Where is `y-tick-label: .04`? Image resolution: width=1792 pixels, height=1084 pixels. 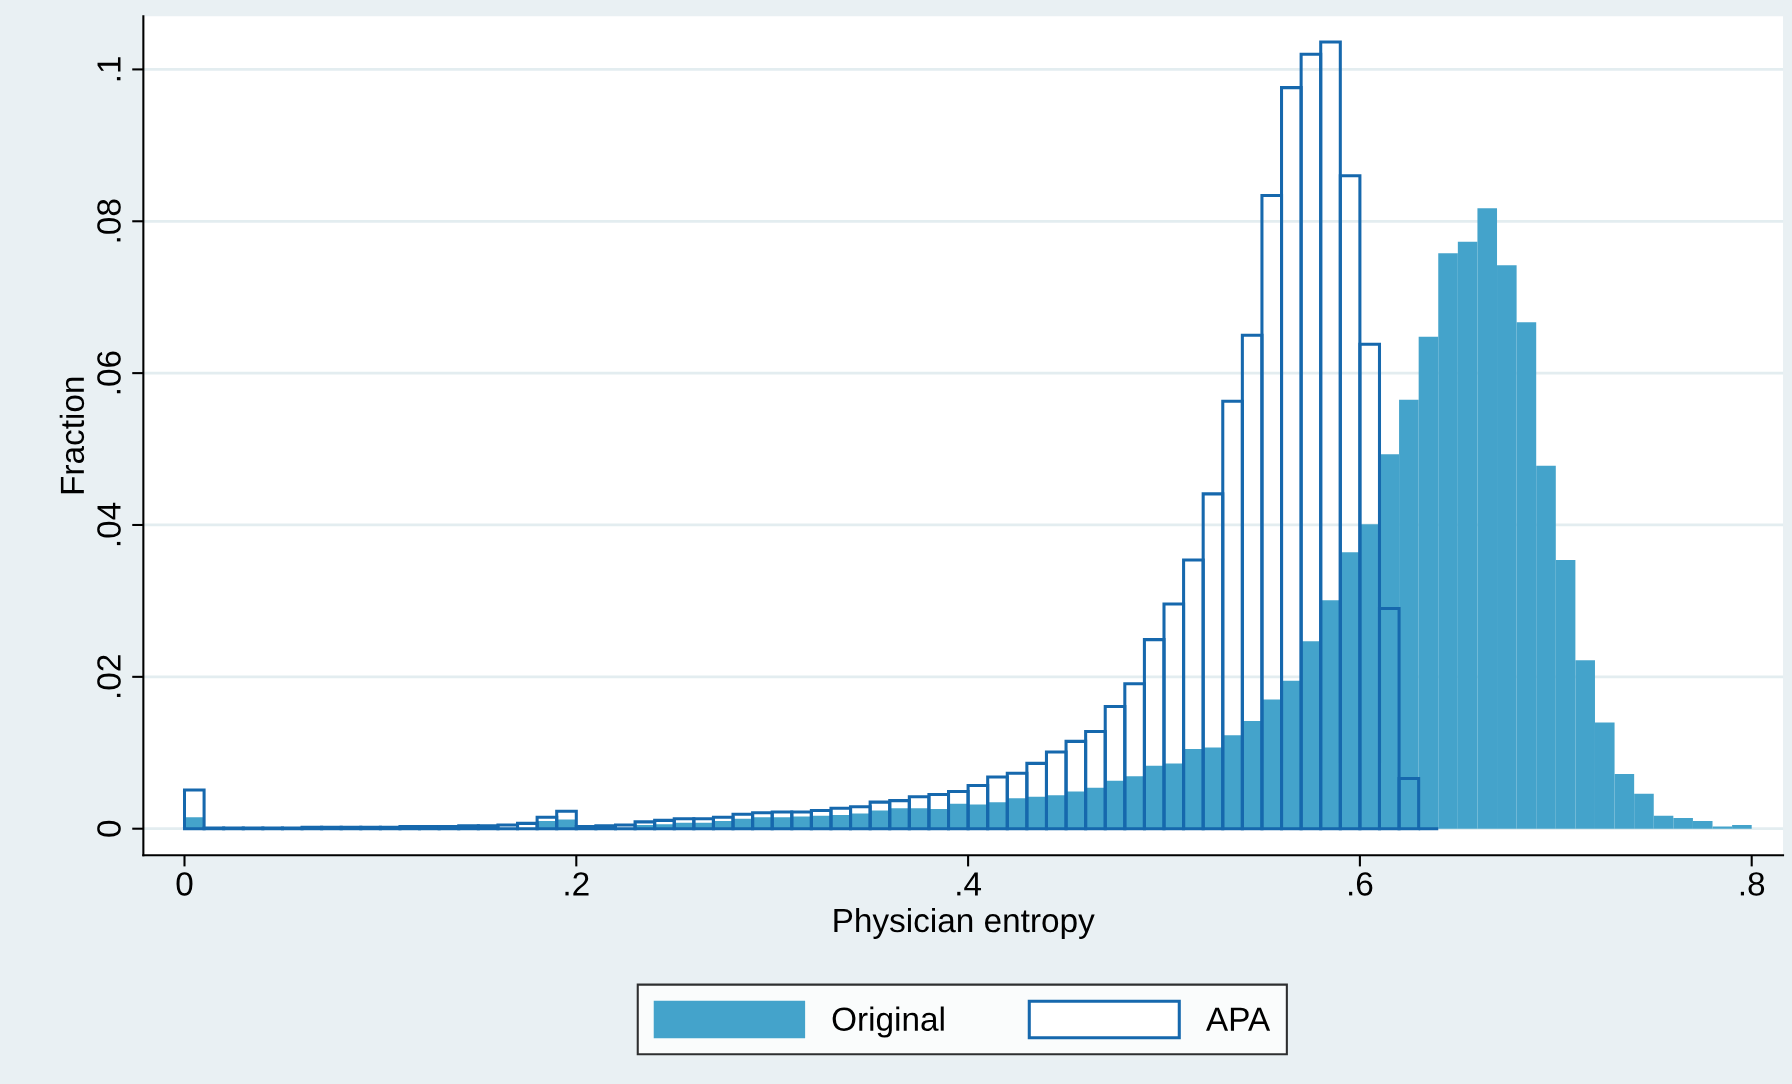
y-tick-label: .04 is located at coordinates (109, 524).